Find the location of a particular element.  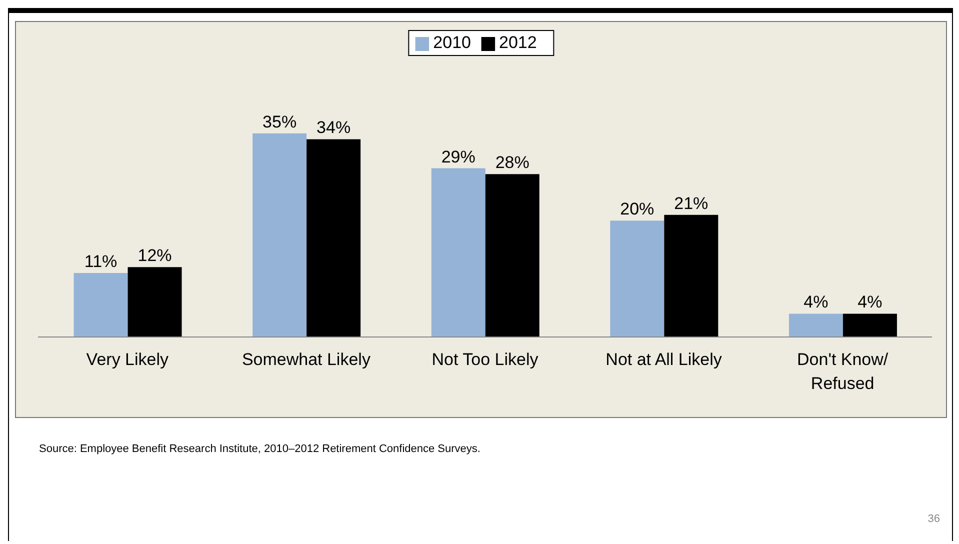

text: 36 is located at coordinates (934, 519).